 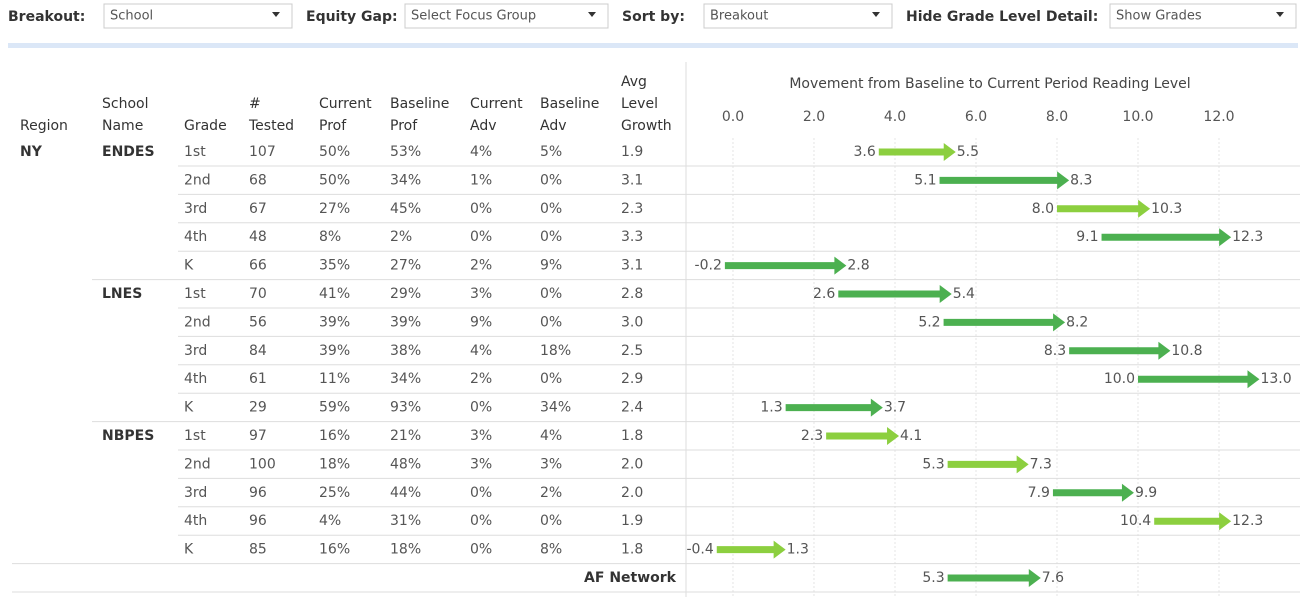 What do you see at coordinates (1053, 578) in the screenshot?
I see `end-label: 7.6` at bounding box center [1053, 578].